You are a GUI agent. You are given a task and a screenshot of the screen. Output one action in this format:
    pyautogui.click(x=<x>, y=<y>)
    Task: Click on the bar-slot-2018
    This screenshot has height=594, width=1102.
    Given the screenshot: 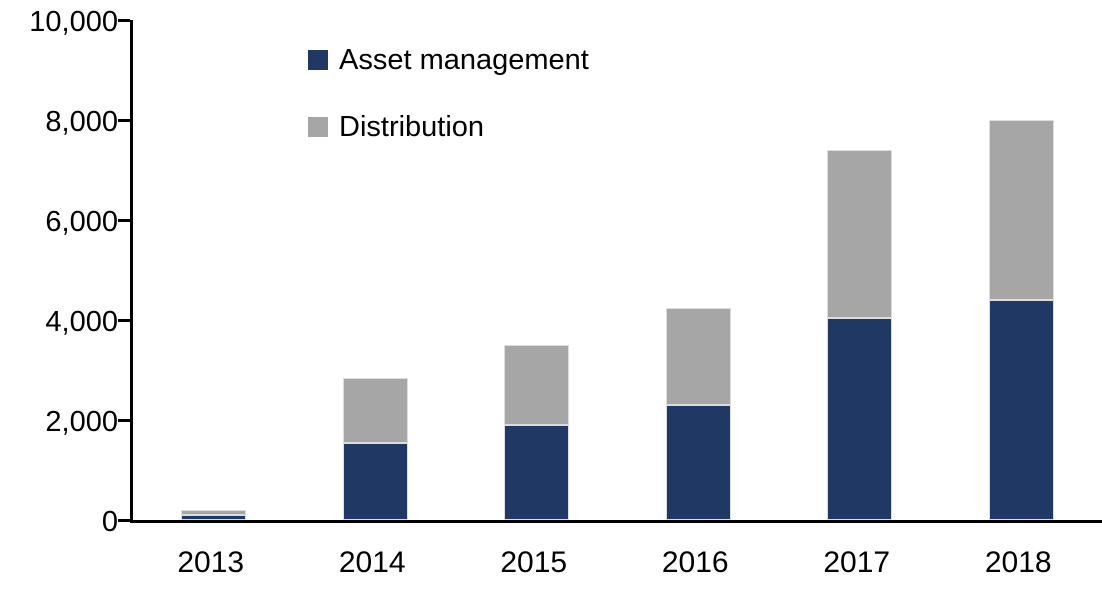 What is the action you would take?
    pyautogui.click(x=1021, y=270)
    